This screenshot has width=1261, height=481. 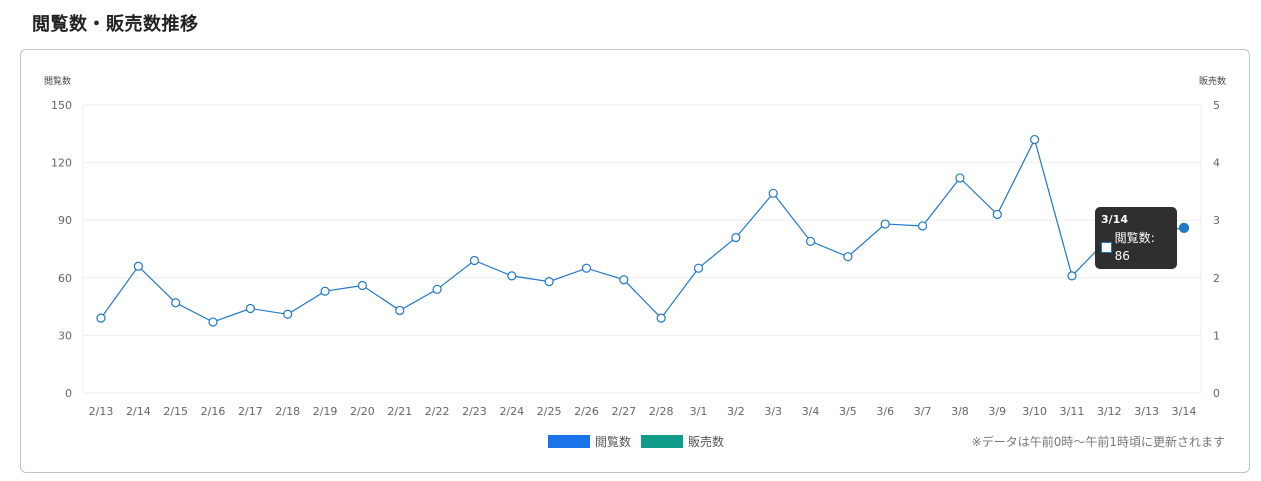 I want to click on y-right-tick-label: 5, so click(x=1216, y=105).